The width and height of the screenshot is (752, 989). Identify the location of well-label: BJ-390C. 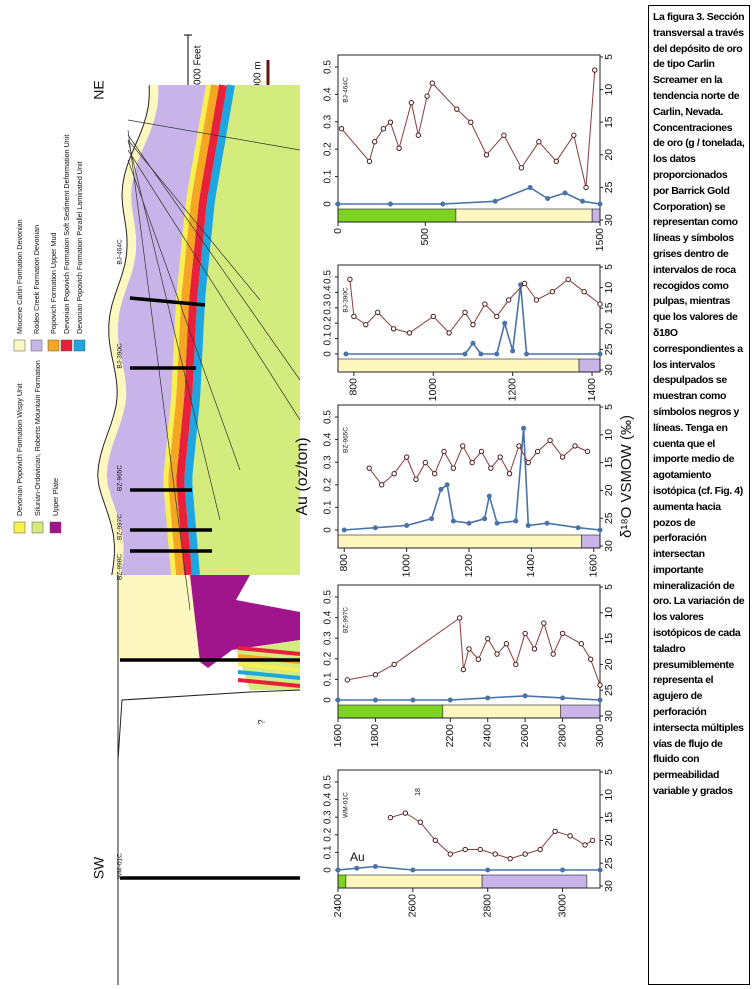
(346, 300).